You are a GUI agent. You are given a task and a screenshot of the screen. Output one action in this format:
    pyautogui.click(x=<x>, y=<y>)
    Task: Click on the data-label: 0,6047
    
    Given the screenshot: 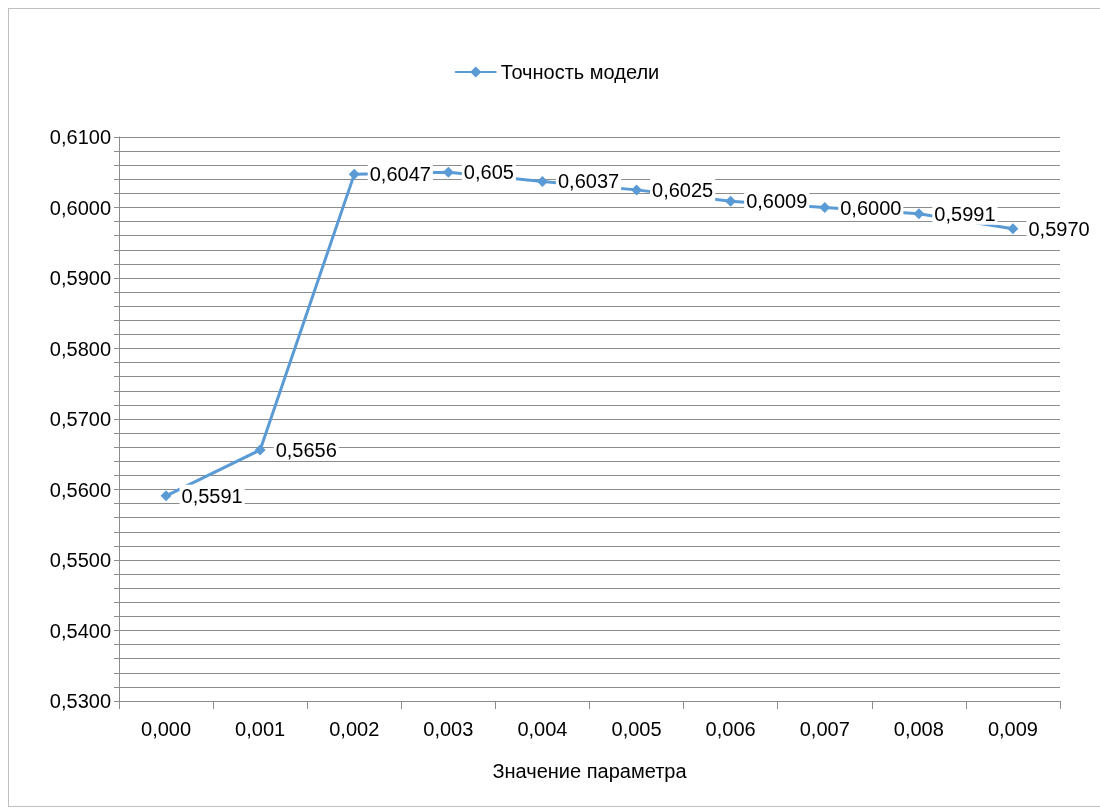 What is the action you would take?
    pyautogui.click(x=400, y=174)
    